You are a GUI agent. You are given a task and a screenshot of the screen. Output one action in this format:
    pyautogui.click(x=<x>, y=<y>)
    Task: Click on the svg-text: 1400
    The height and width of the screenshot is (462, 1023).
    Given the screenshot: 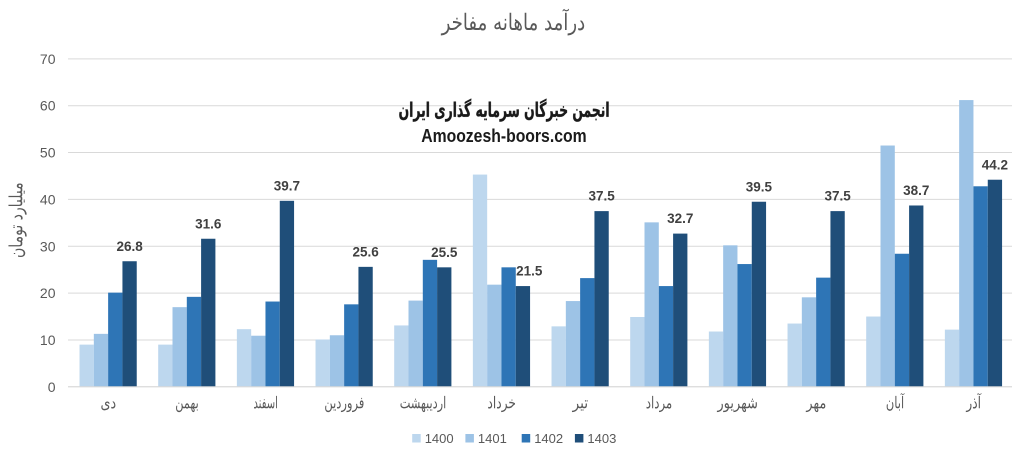 What is the action you would take?
    pyautogui.click(x=439, y=438)
    